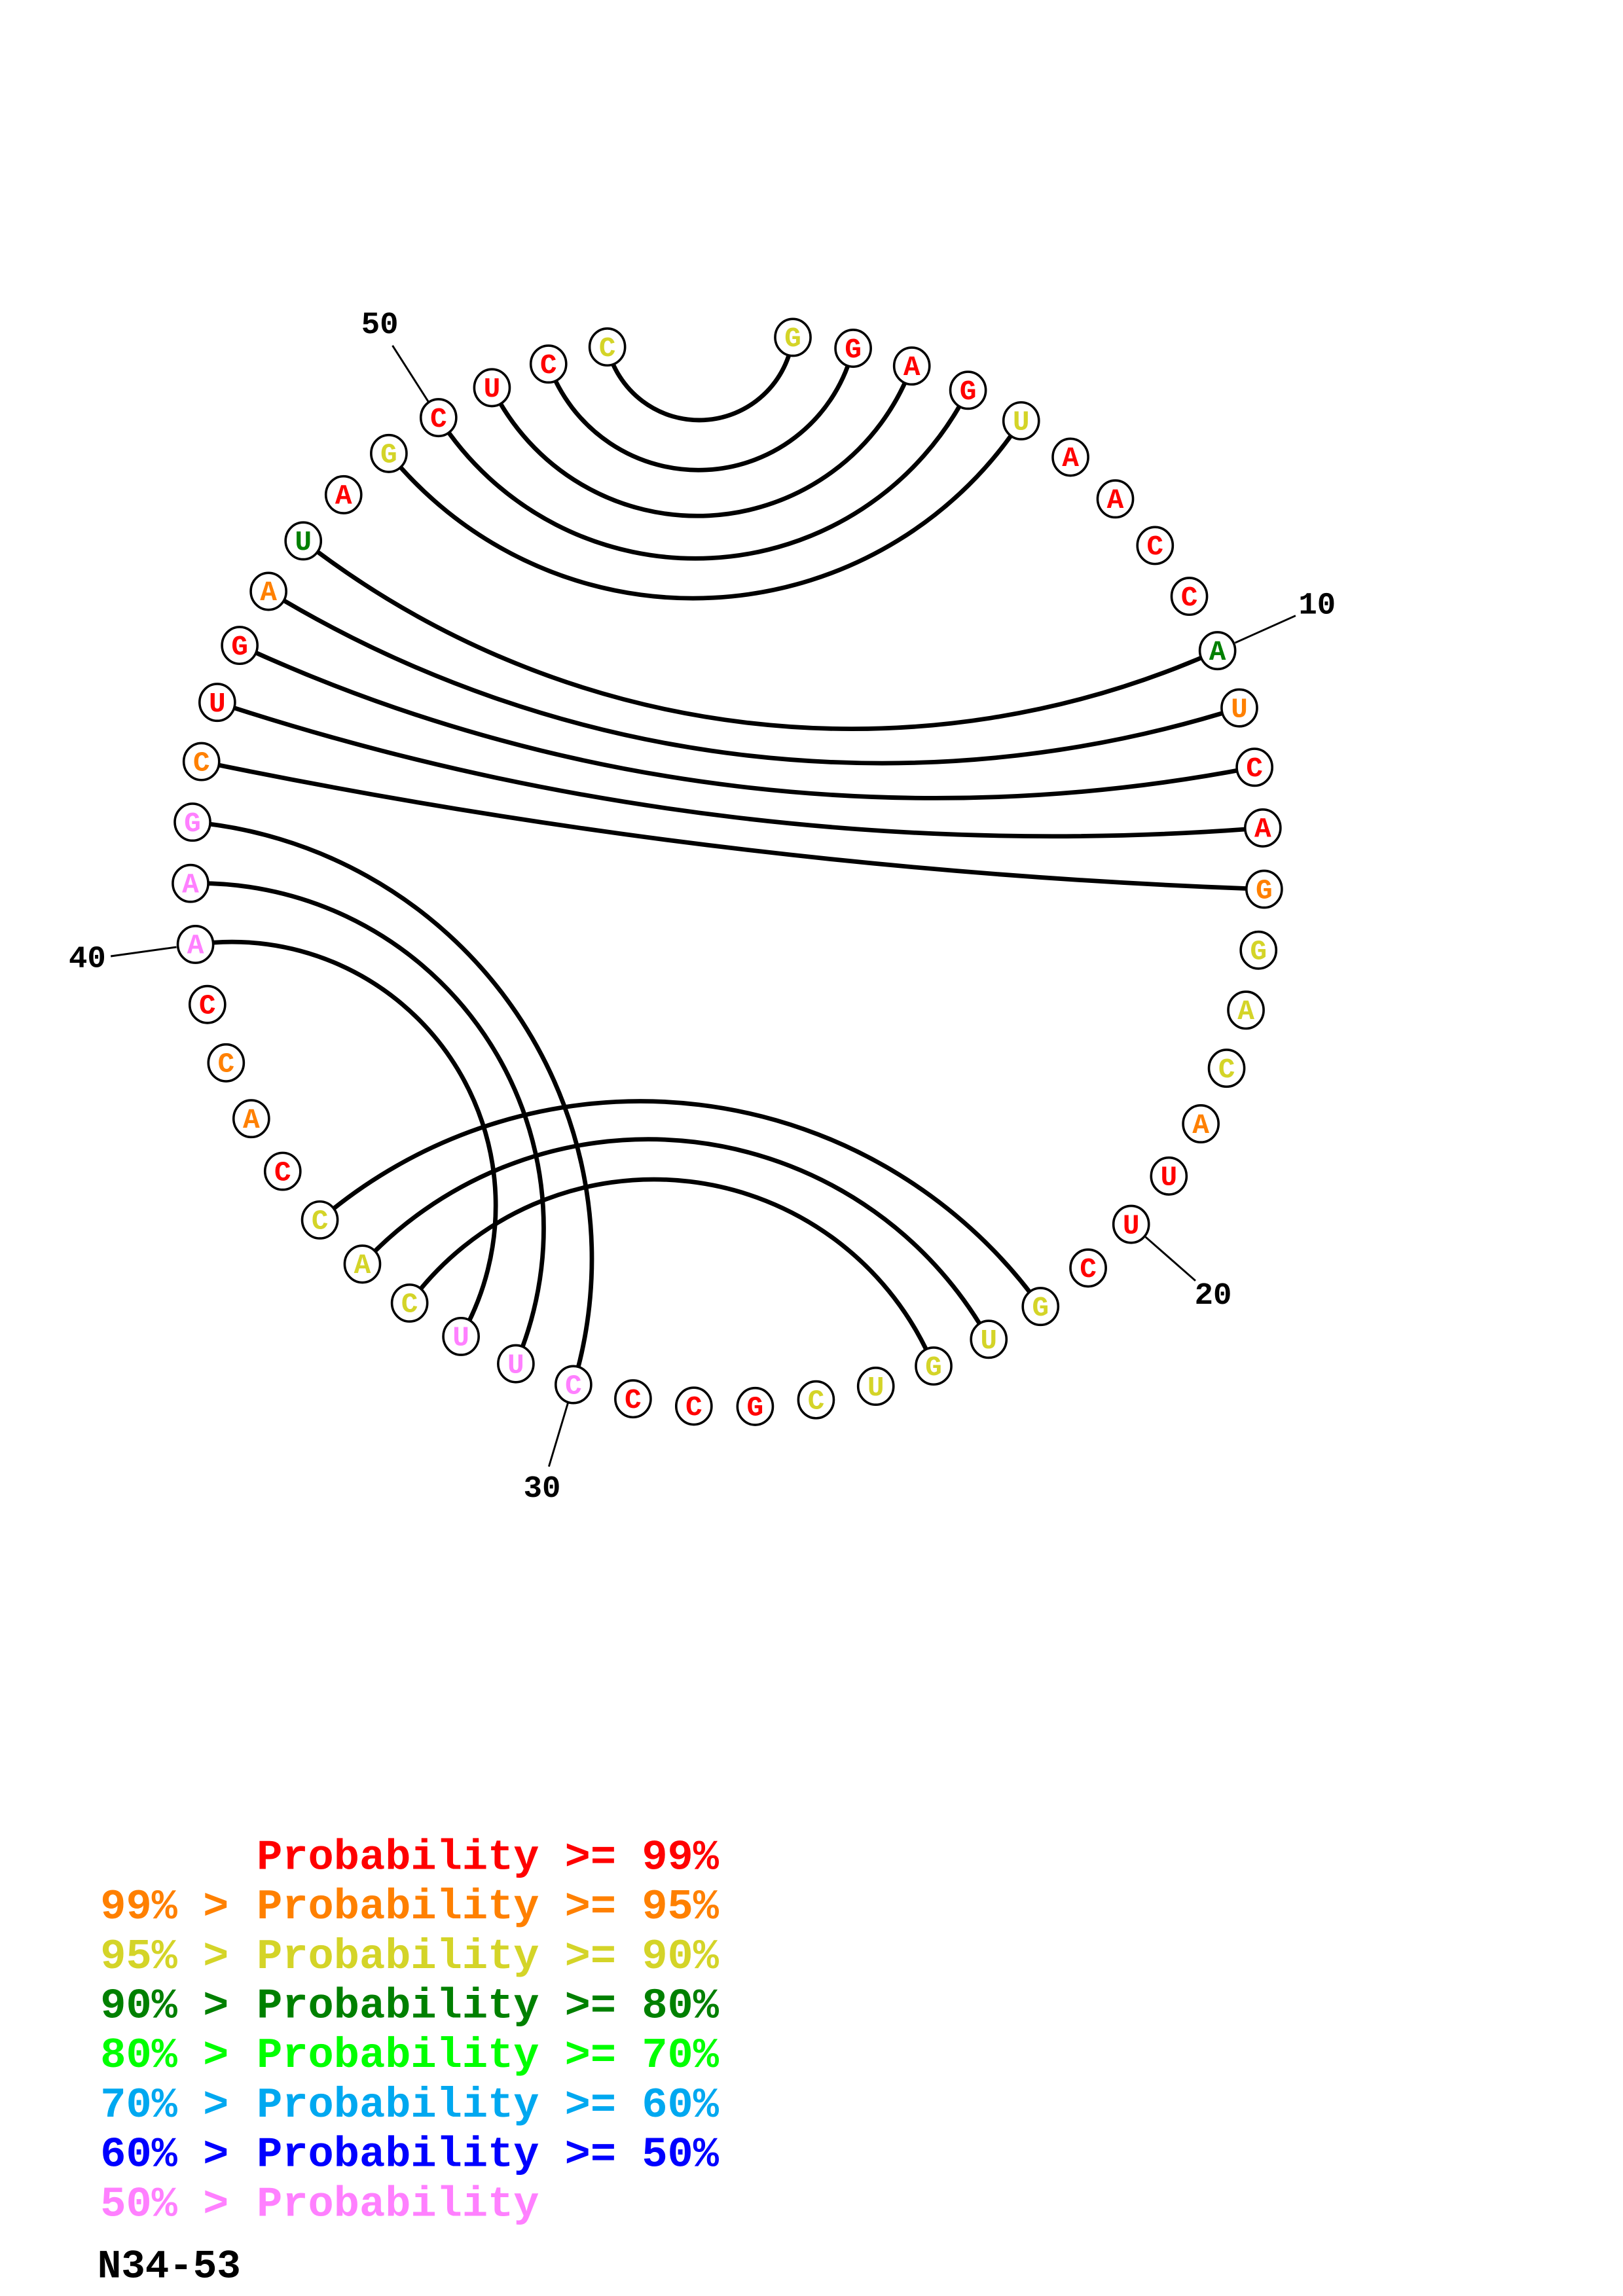 The image size is (1623, 2296). What do you see at coordinates (1070, 457) in the screenshot?
I see `nucleotide-6: A` at bounding box center [1070, 457].